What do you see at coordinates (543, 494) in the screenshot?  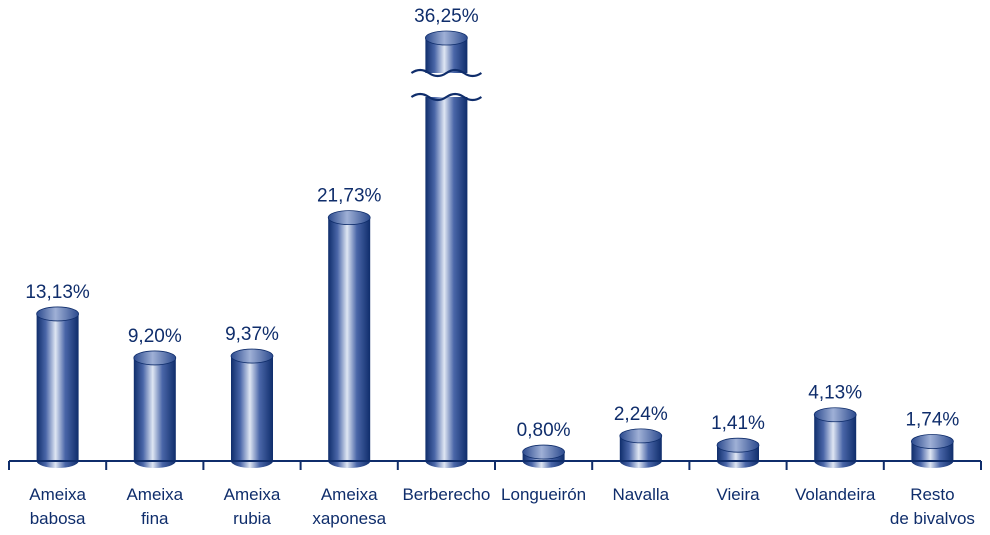 I see `category-label: Longueirón` at bounding box center [543, 494].